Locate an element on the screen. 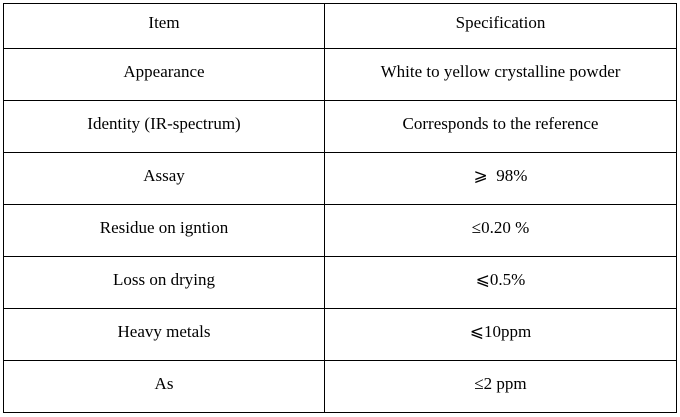 The width and height of the screenshot is (680, 417). spec-cell: ⩽0.5% is located at coordinates (500, 282).